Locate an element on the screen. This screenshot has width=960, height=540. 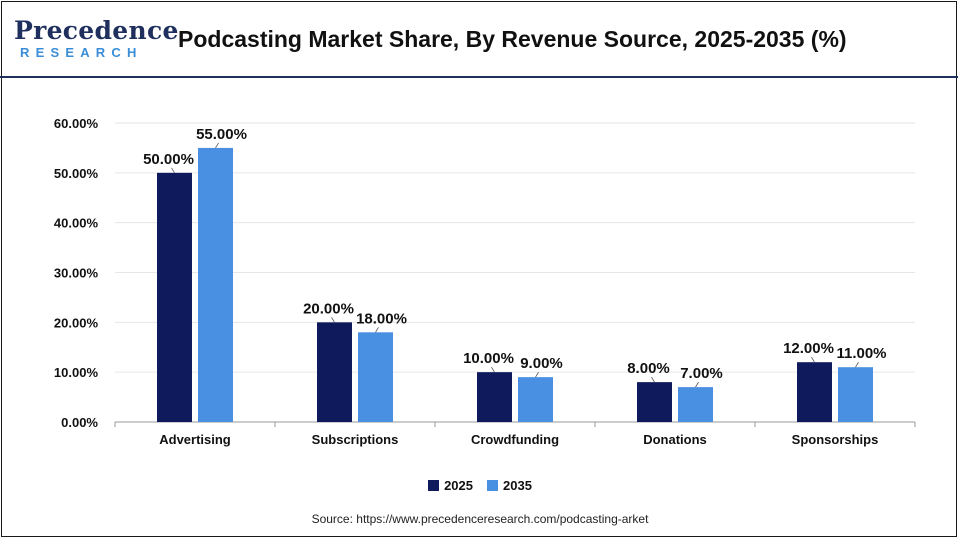
y-tick-label: 30.00% is located at coordinates (76, 273).